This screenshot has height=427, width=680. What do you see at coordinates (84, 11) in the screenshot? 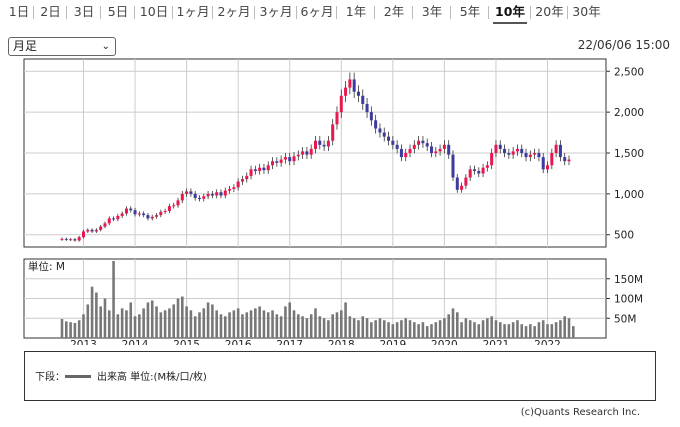
I see `tab-2: 3日` at bounding box center [84, 11].